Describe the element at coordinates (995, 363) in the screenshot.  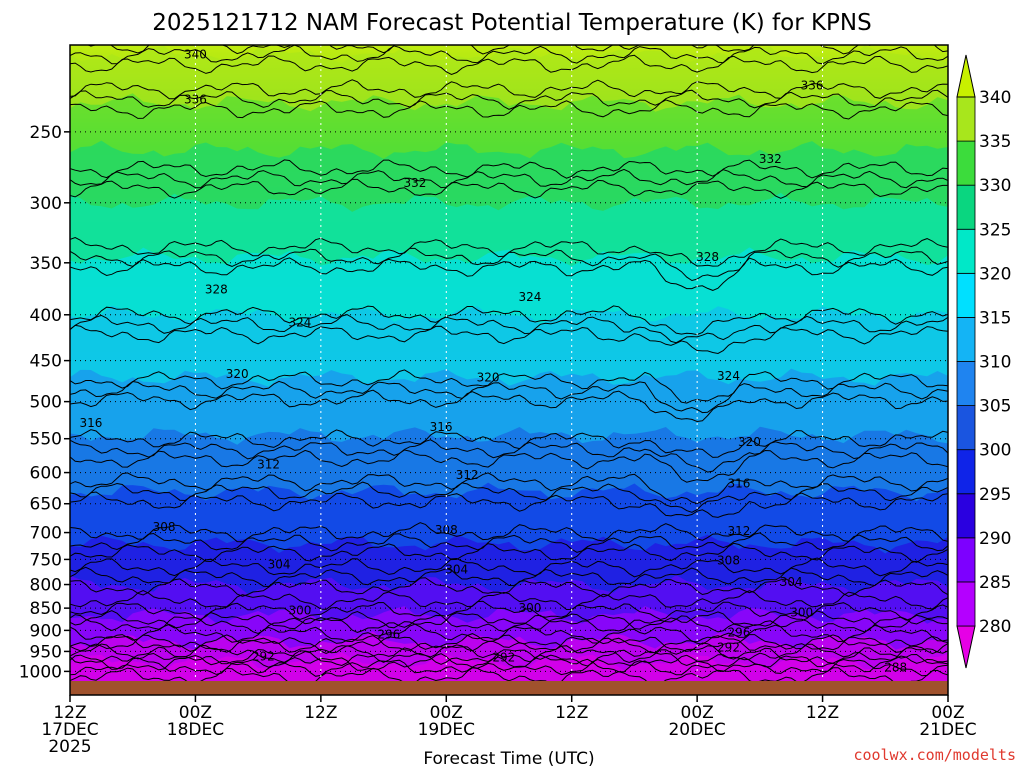
I see `colorbar-label: 310` at that location.